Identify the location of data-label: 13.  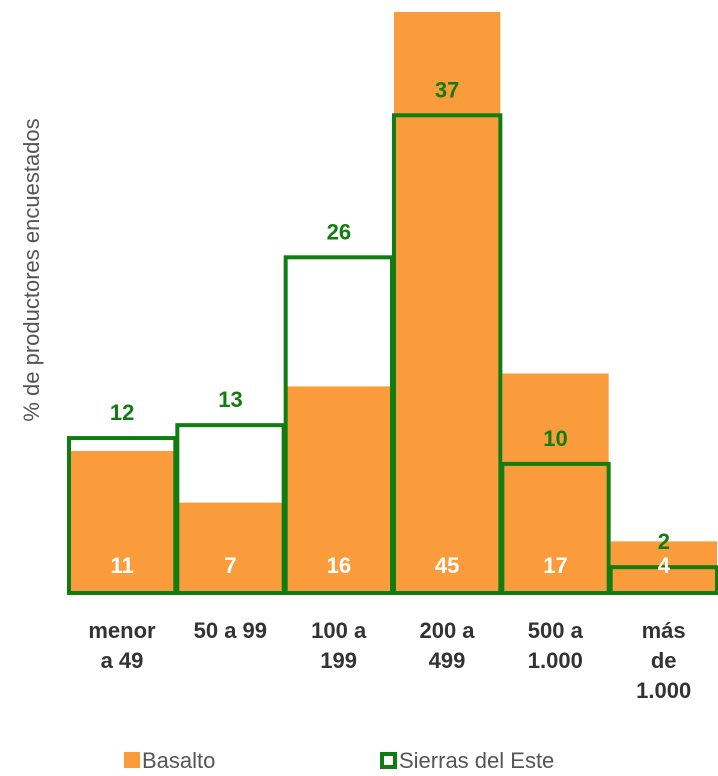
(230, 399).